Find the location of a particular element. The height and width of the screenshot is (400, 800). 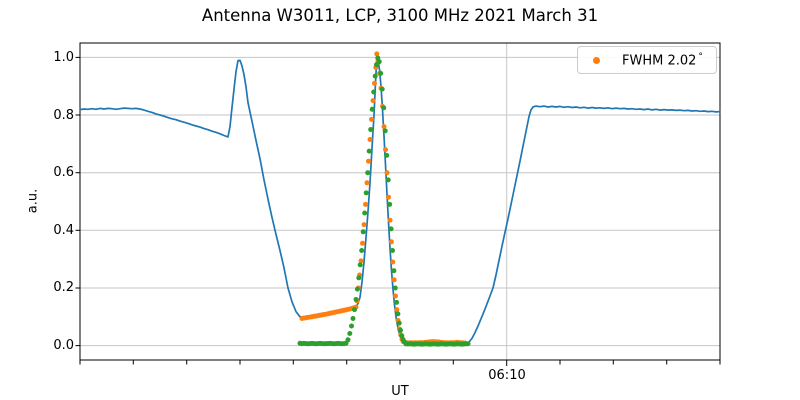

legend-box: FWHM 2.02 ° is located at coordinates (647, 60).